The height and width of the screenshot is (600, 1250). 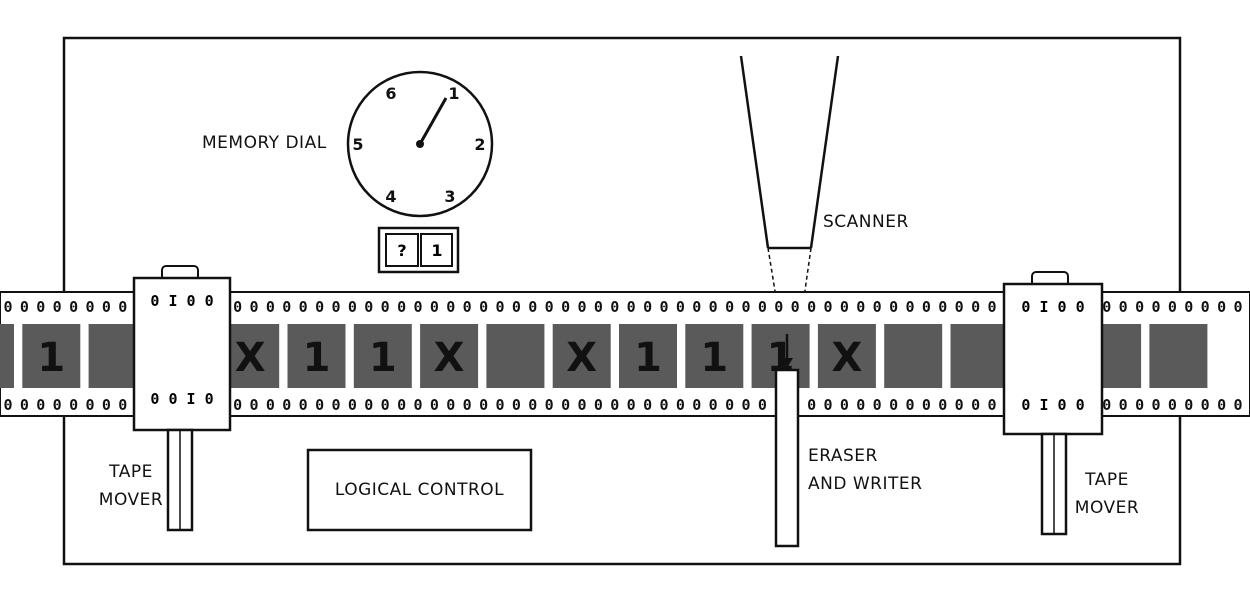 I want to click on memory-dial-number: 2, so click(x=479, y=144).